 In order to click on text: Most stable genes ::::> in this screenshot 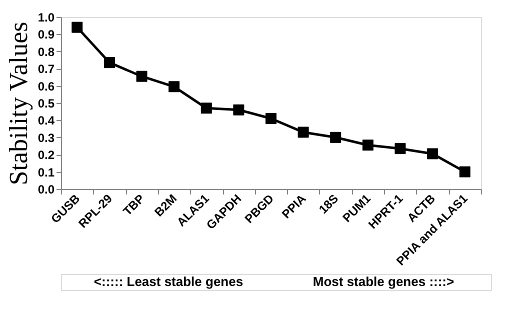, I will do `click(383, 281)`.